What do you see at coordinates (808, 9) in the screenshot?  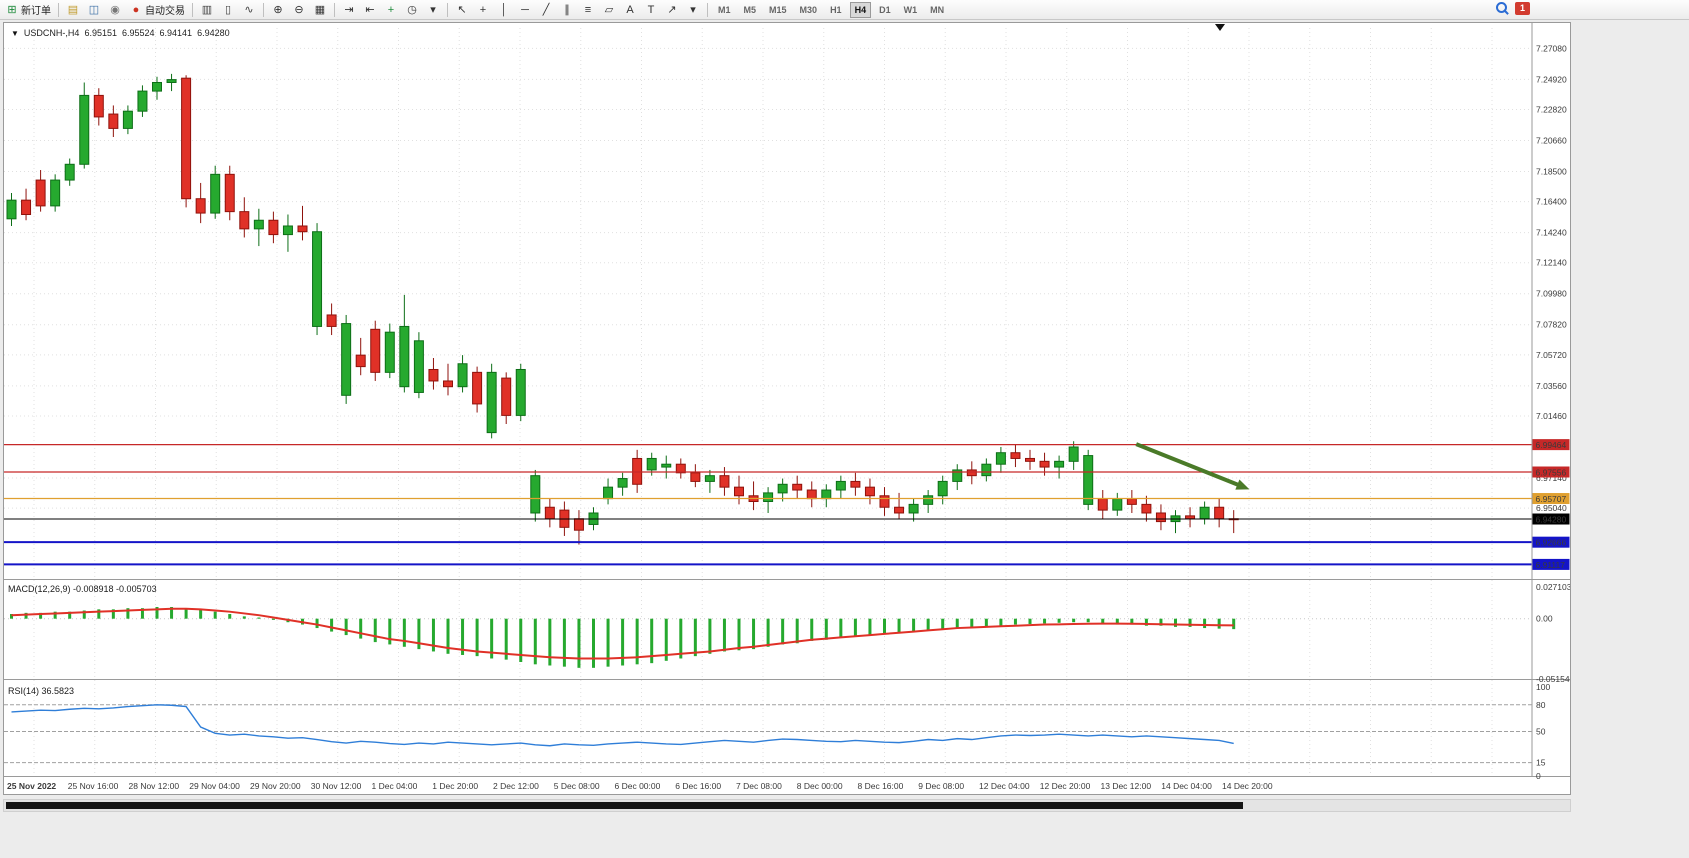 I see `timeframe-m30: M30` at bounding box center [808, 9].